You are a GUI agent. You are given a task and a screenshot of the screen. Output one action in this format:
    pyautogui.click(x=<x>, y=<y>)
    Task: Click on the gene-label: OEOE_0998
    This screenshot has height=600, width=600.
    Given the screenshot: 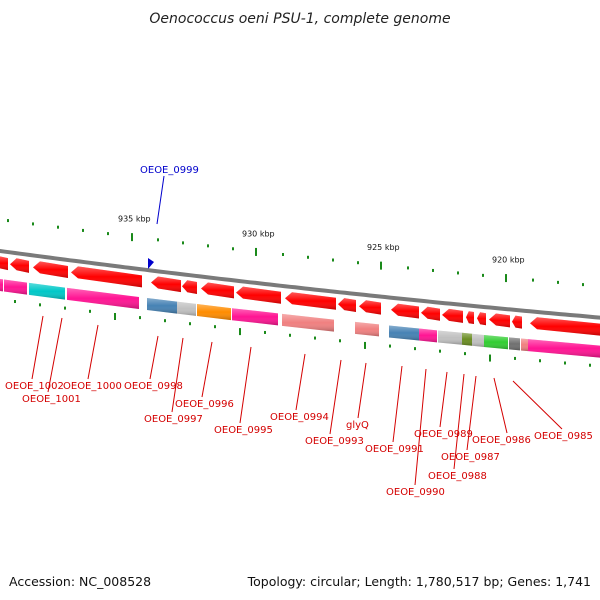 What is the action you would take?
    pyautogui.click(x=153, y=386)
    